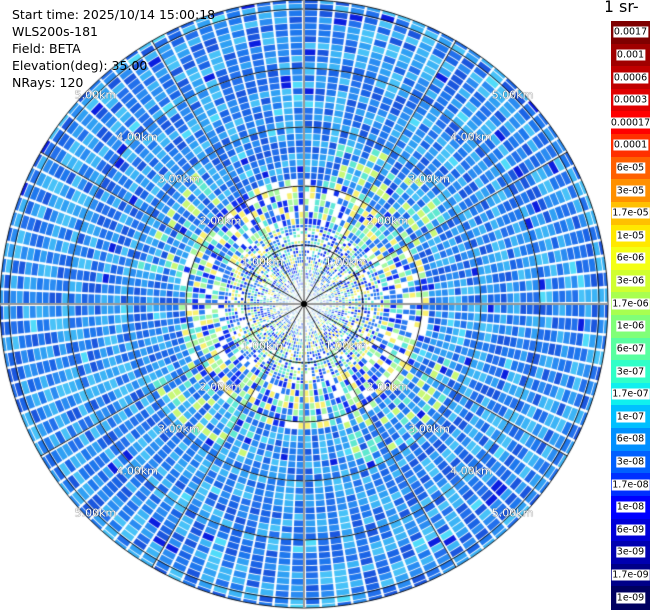 Image resolution: width=650 pixels, height=610 pixels. Describe the element at coordinates (622, 8) in the screenshot. I see `colorbar-unit-title: -1 sr-` at that location.